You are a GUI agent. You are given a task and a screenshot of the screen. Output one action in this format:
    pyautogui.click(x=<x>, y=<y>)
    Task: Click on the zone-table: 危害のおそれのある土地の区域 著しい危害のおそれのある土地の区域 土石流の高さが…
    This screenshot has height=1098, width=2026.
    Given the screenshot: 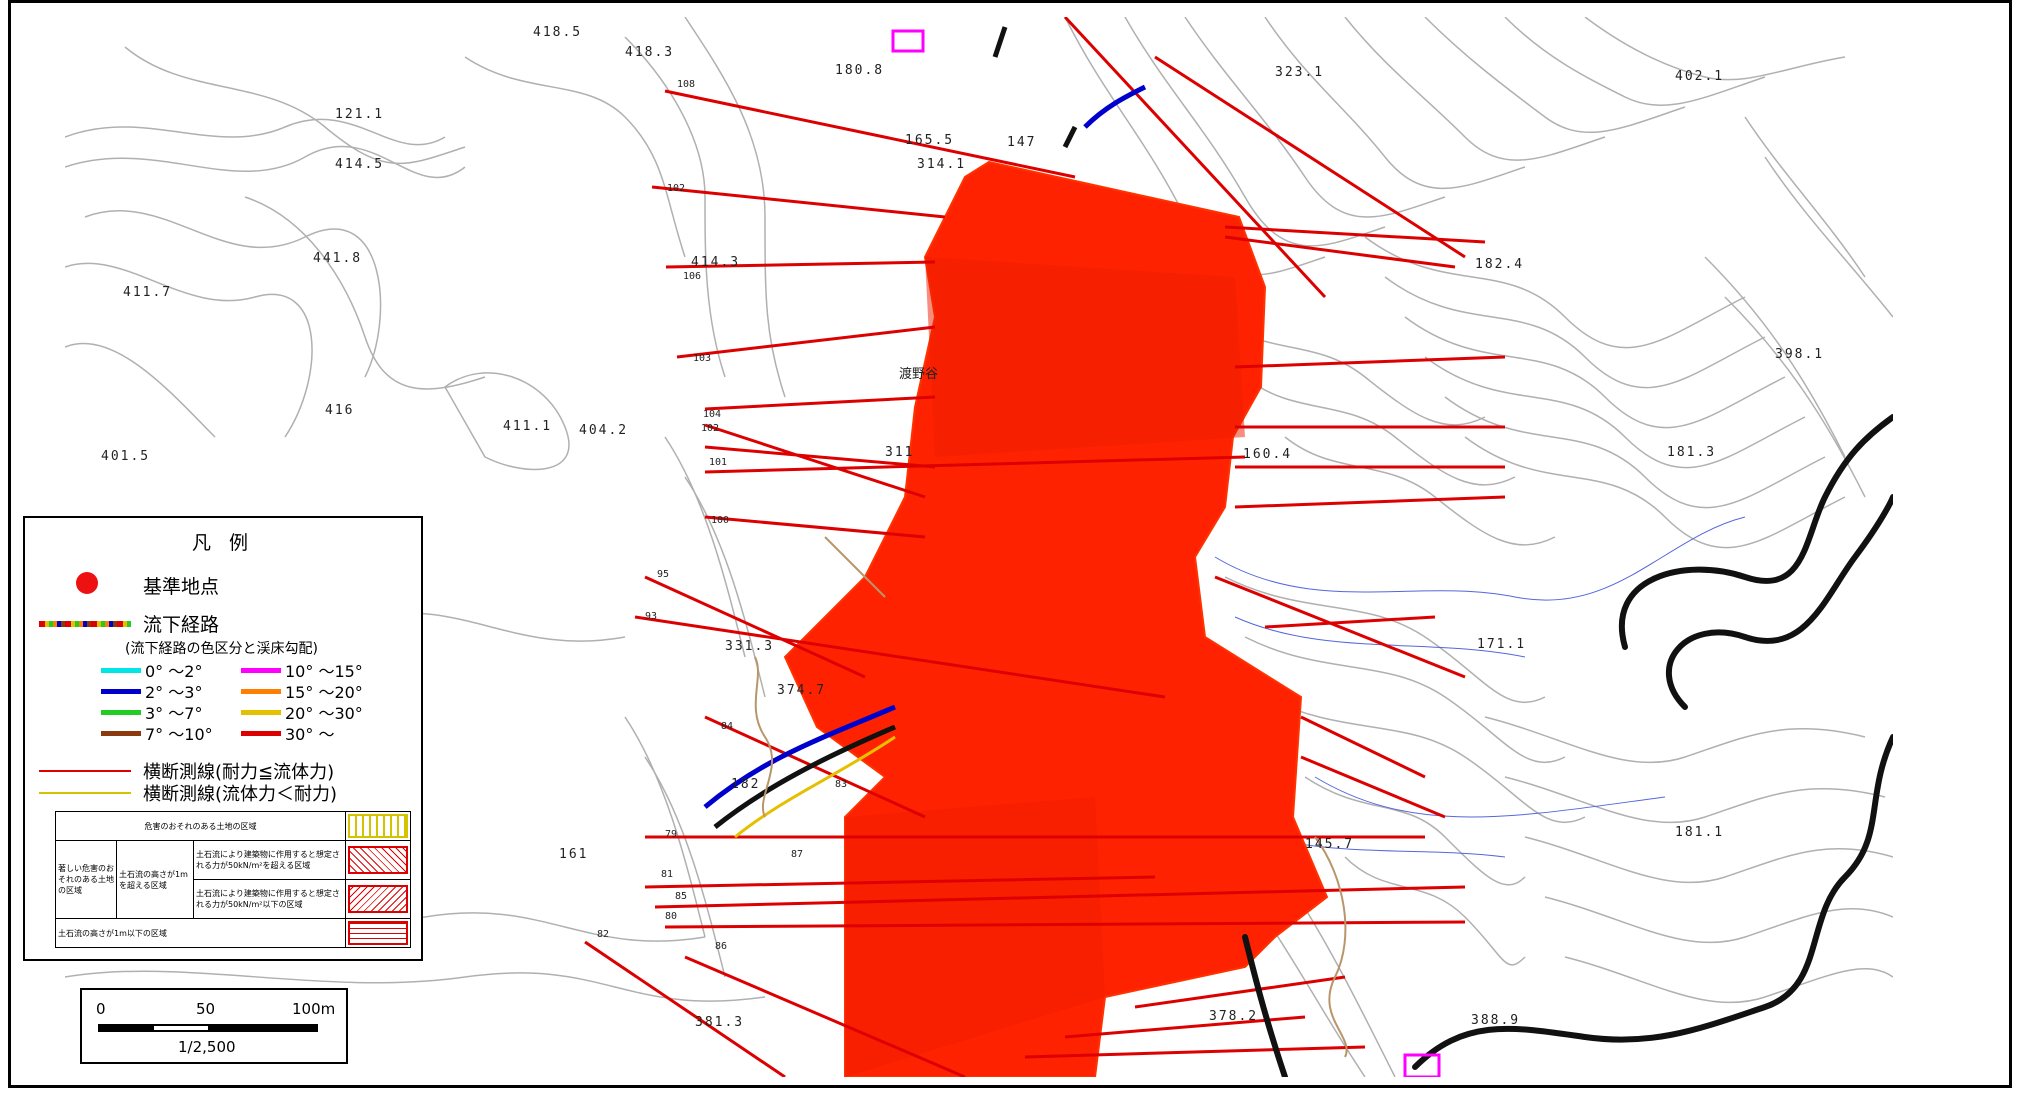 What is the action you would take?
    pyautogui.click(x=233, y=879)
    